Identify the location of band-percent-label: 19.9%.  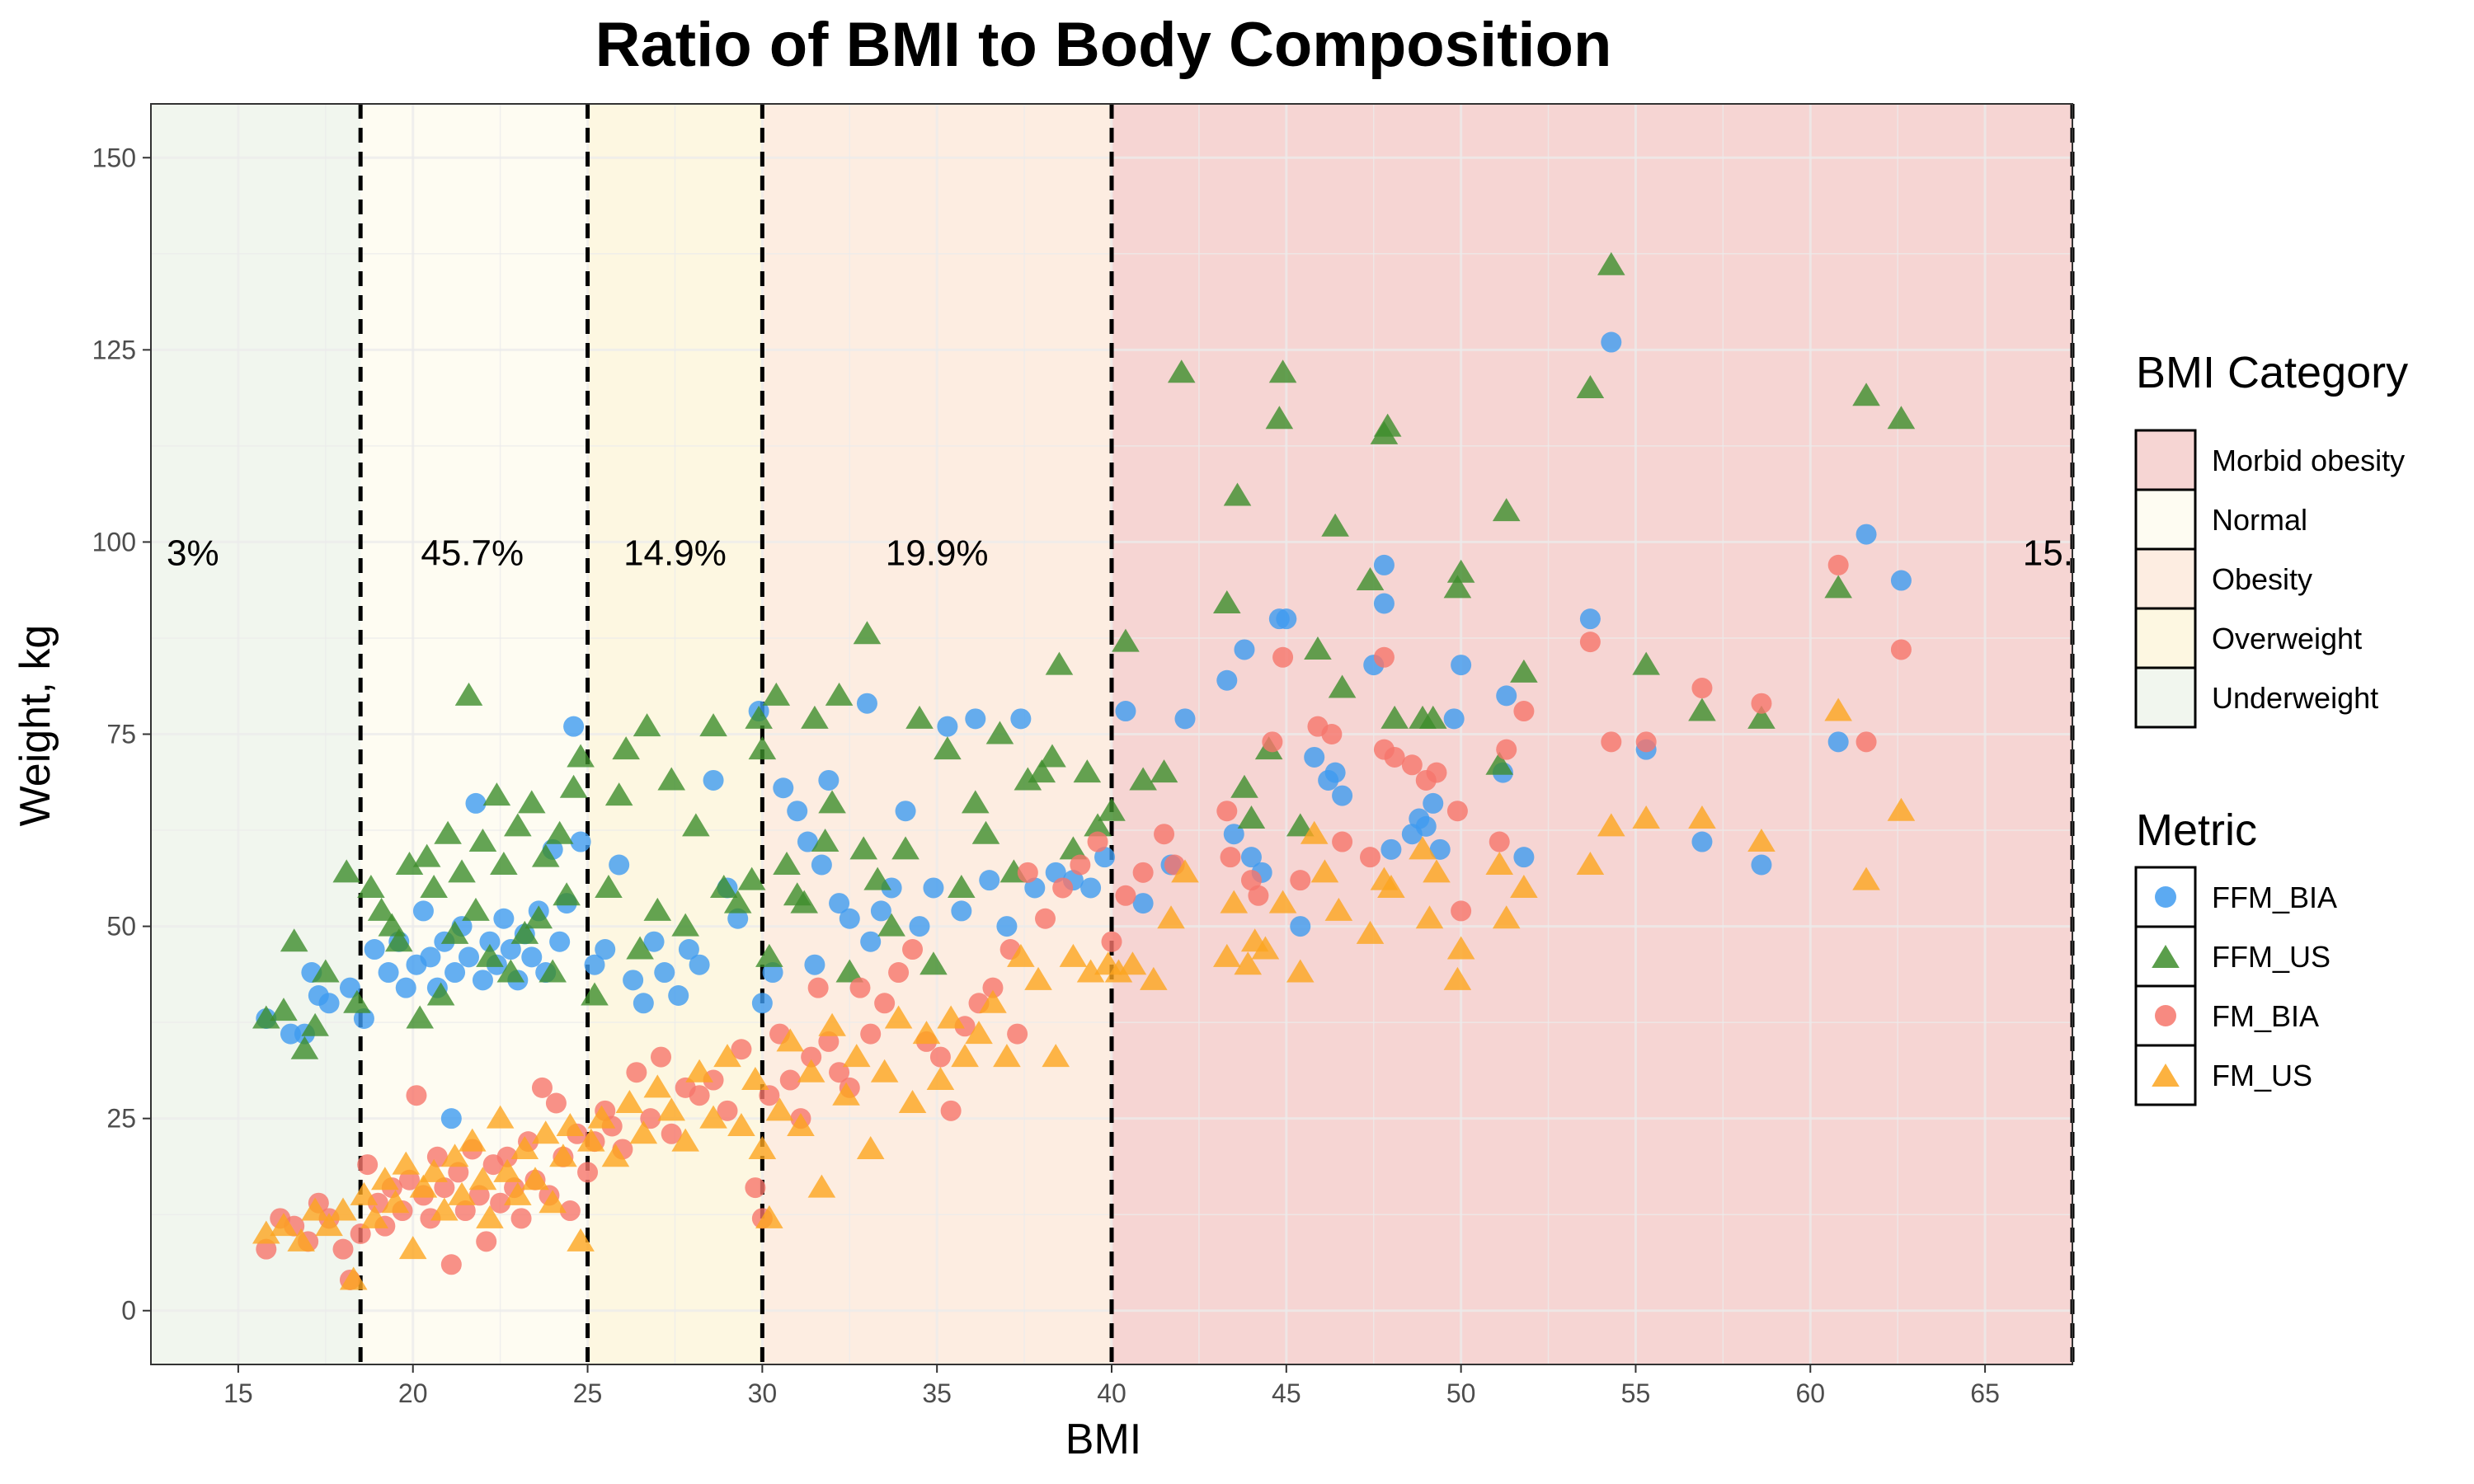
(937, 553).